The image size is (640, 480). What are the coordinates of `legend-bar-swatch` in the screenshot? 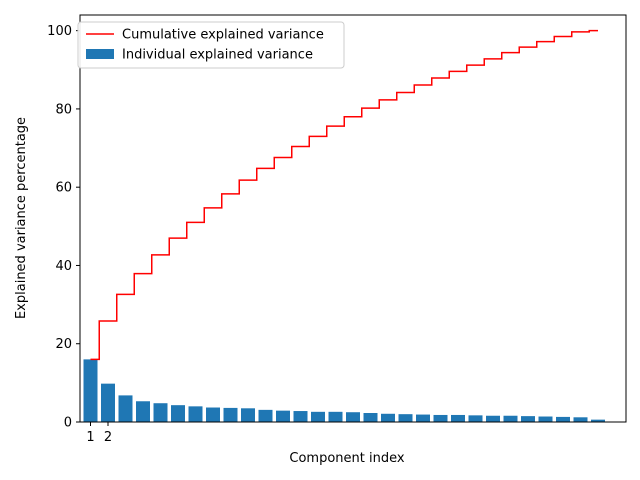 It's located at (100, 54).